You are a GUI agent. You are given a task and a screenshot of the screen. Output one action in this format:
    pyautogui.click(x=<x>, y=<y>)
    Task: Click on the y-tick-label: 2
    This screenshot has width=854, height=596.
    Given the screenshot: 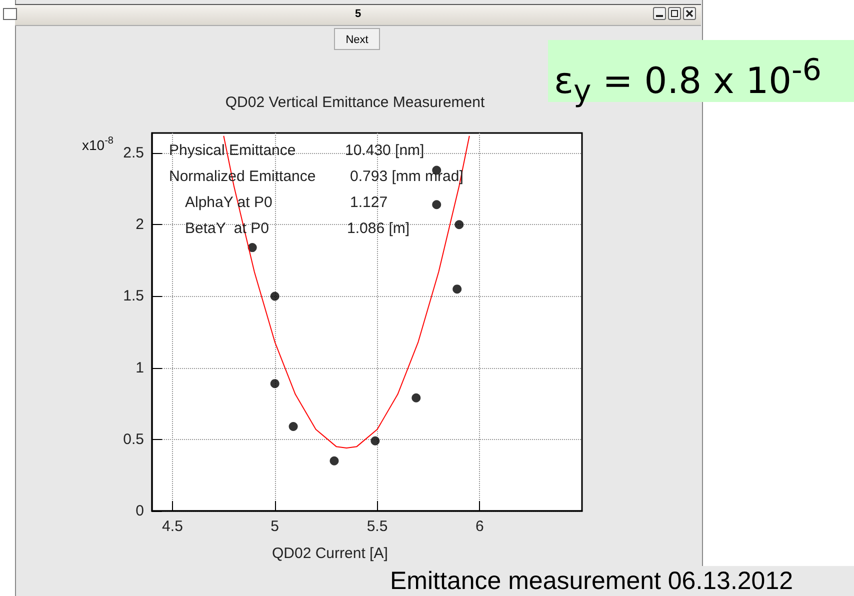 What is the action you would take?
    pyautogui.click(x=140, y=225)
    